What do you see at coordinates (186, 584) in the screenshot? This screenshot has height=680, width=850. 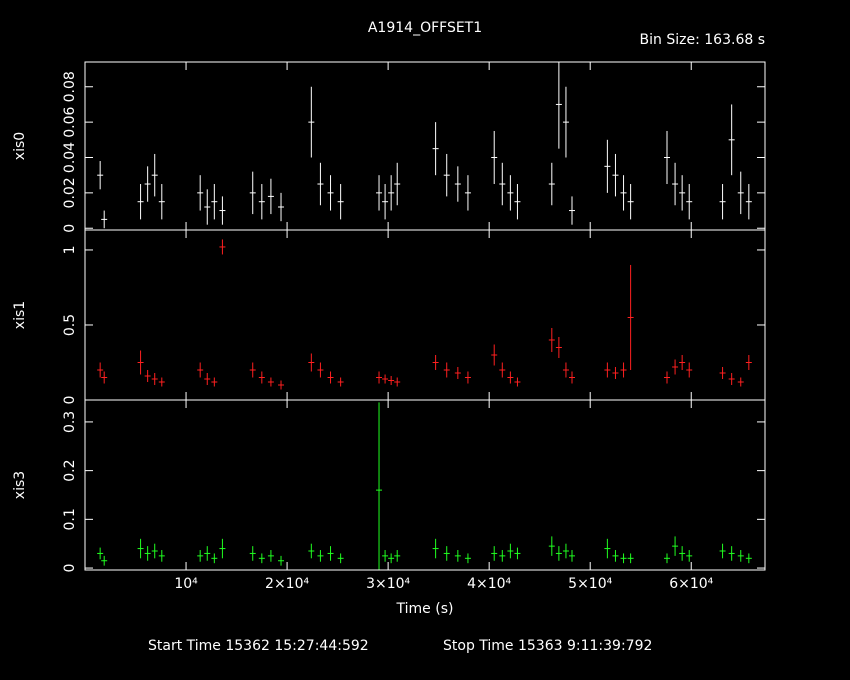 I see `x-tick-label: 10⁴` at bounding box center [186, 584].